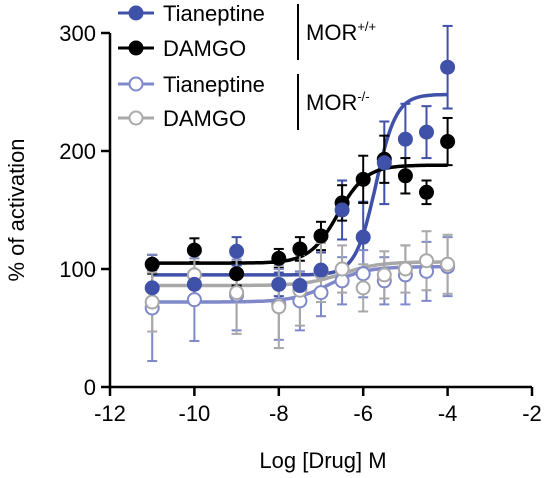  Describe the element at coordinates (195, 413) in the screenshot. I see `x-tick-label: -10` at that location.